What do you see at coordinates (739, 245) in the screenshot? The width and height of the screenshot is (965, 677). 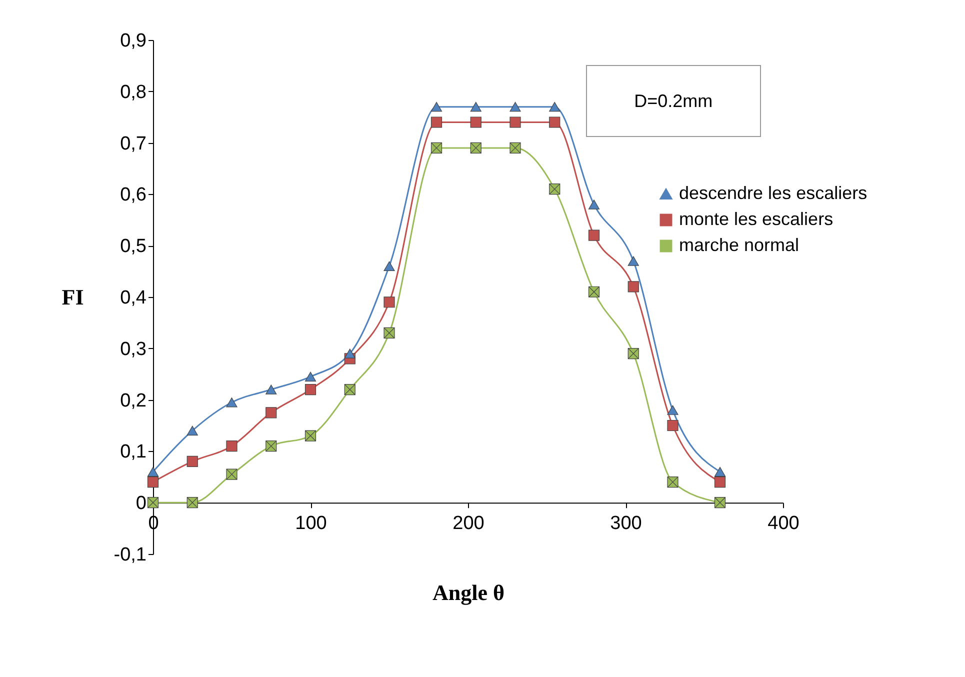 I see `legend-label: marche normal` at bounding box center [739, 245].